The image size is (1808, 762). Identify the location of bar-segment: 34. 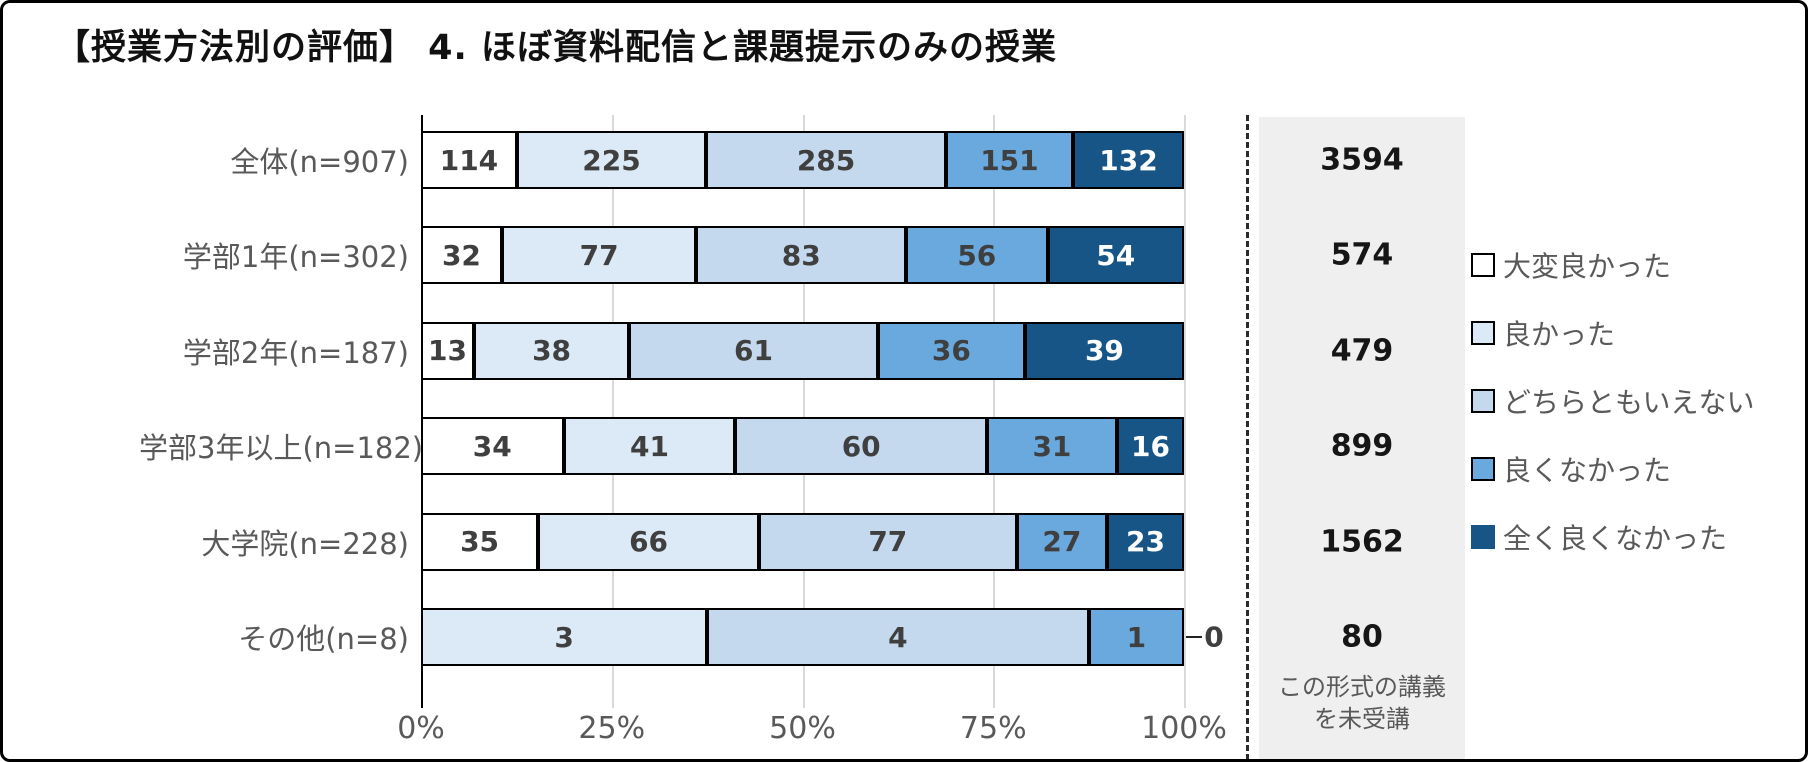
(492, 446).